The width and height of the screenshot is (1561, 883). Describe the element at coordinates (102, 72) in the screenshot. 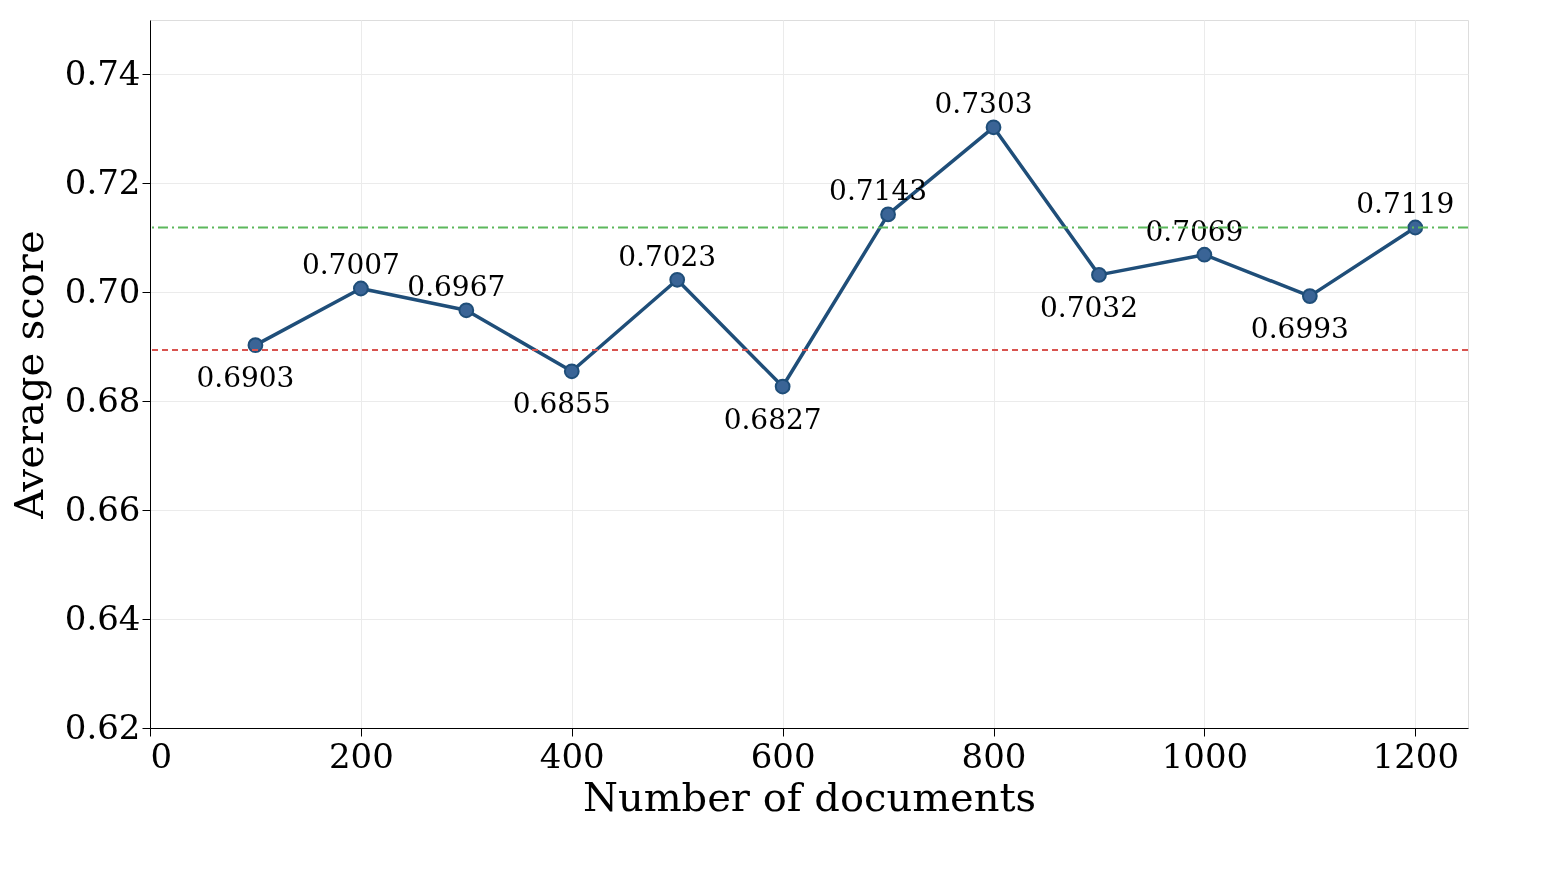

I see `y-tick-label: 0.74` at that location.